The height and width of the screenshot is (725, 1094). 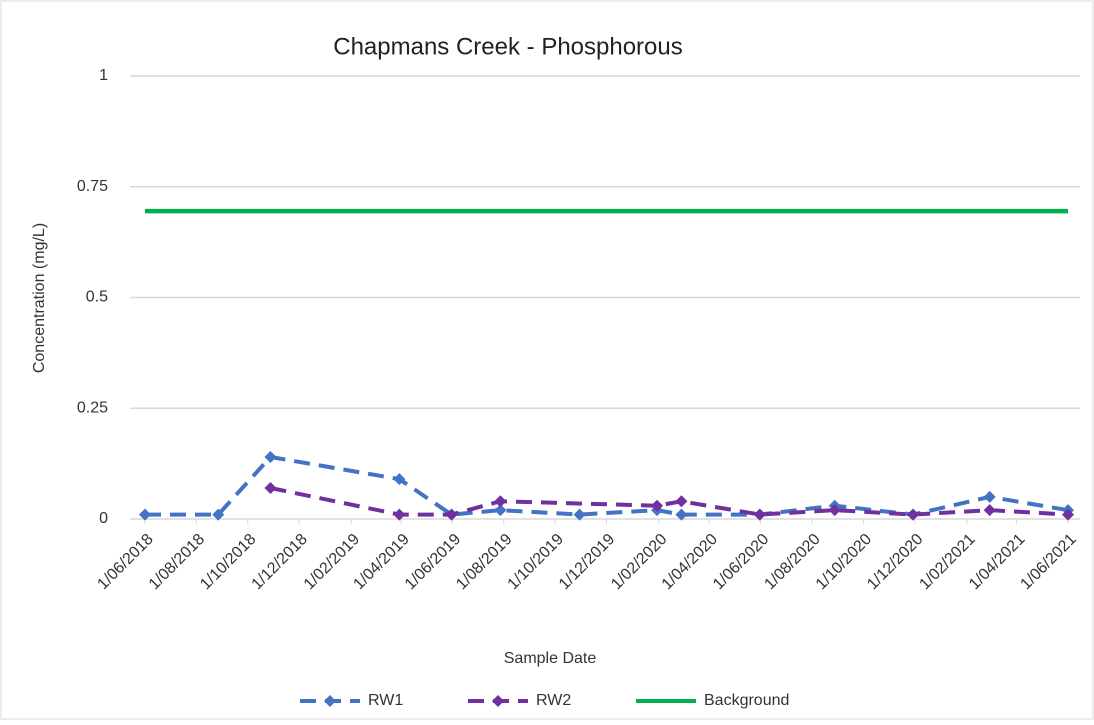 I want to click on y-tick-label: 1, so click(x=103, y=75).